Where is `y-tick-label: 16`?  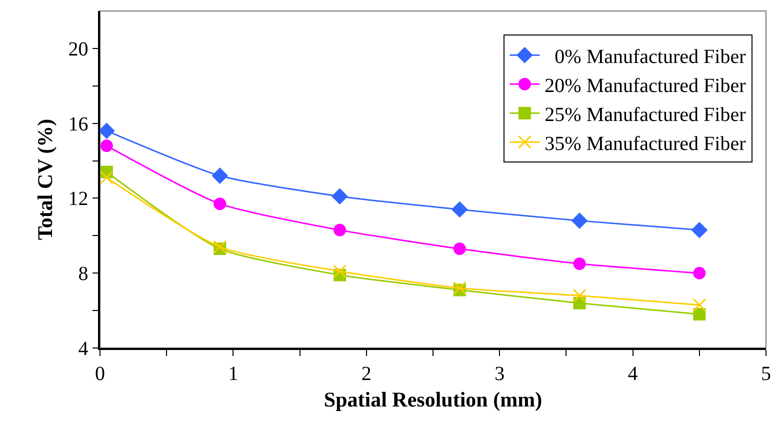
y-tick-label: 16 is located at coordinates (78, 124).